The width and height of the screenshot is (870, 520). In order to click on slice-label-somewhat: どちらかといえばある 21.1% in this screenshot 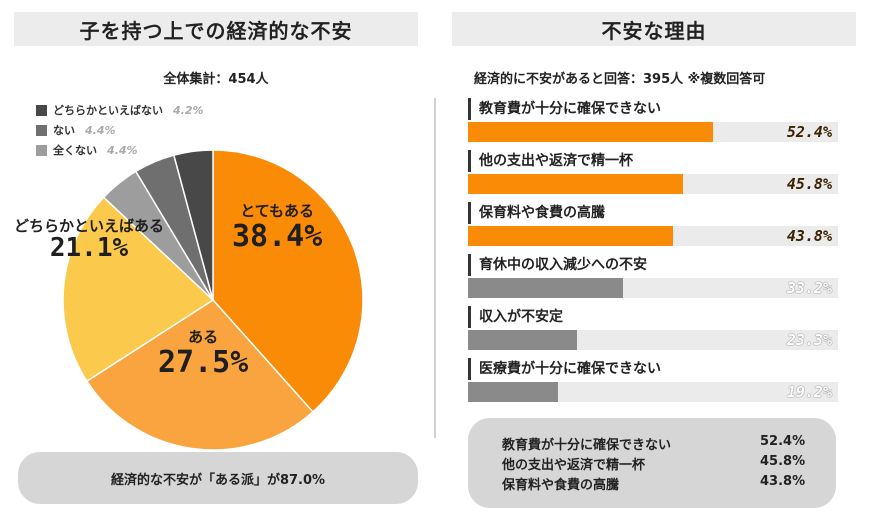, I will do `click(89, 240)`.